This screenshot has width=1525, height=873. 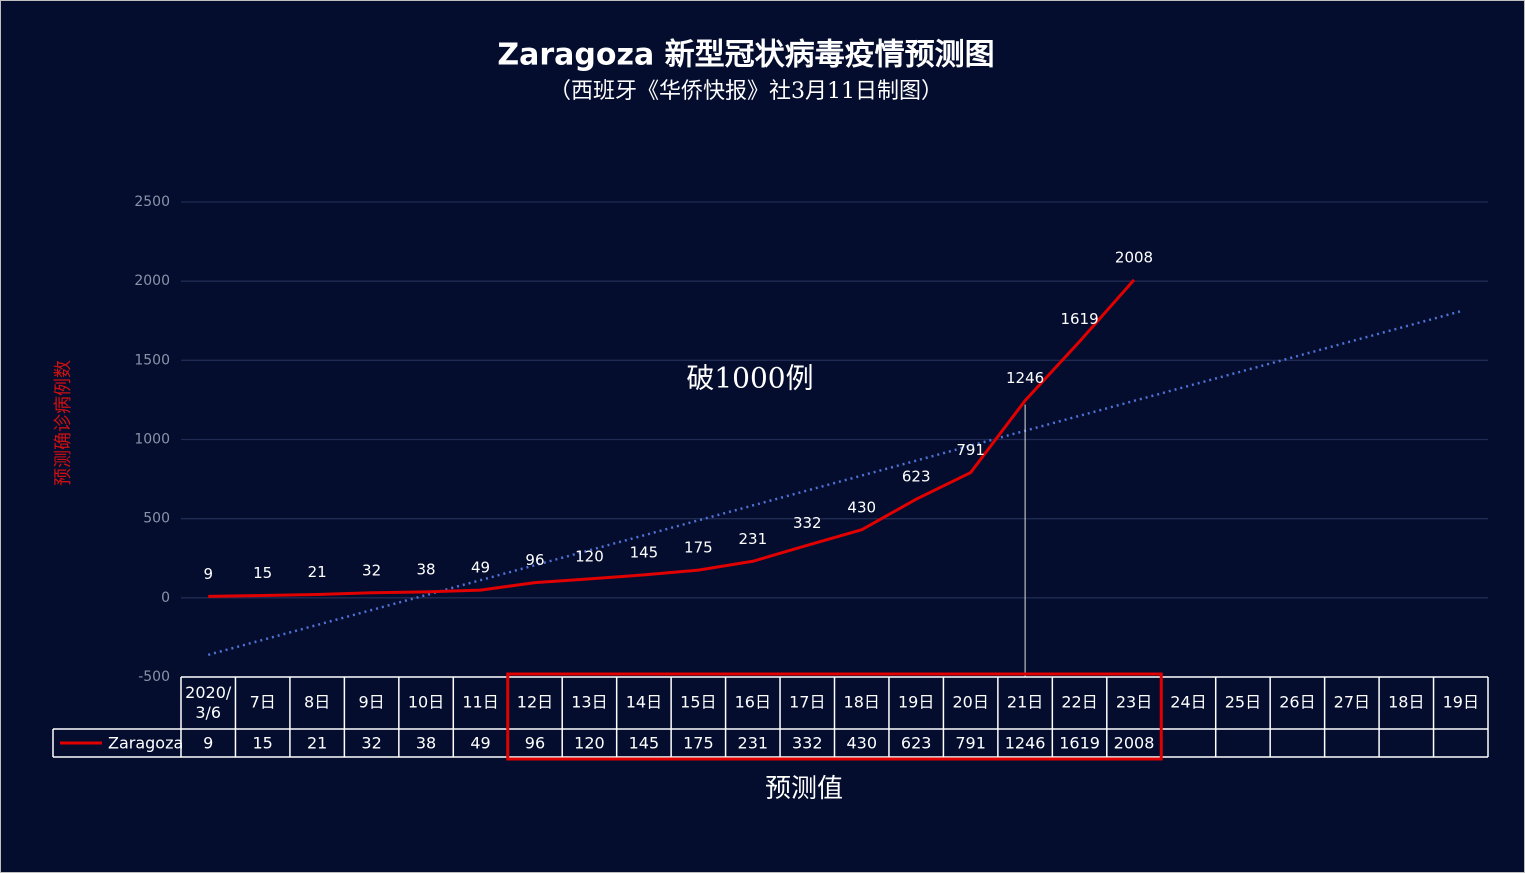 What do you see at coordinates (1079, 702) in the screenshot?
I see `x-tick-label: 22日` at bounding box center [1079, 702].